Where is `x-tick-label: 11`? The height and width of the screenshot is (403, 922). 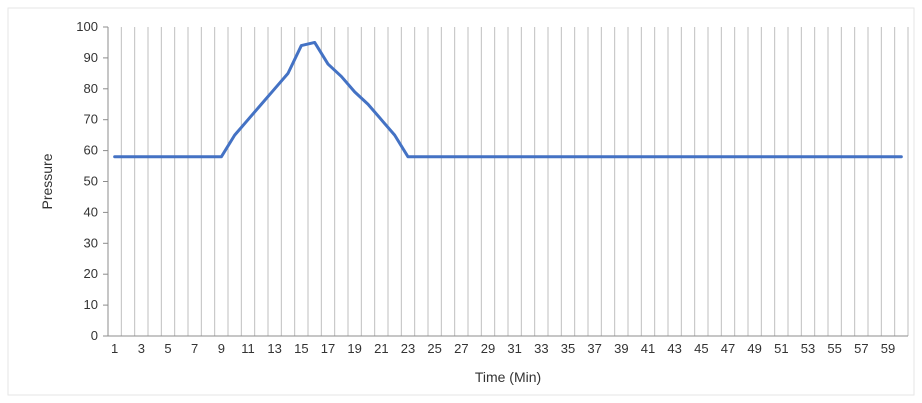
x-tick-label: 11 is located at coordinates (248, 348).